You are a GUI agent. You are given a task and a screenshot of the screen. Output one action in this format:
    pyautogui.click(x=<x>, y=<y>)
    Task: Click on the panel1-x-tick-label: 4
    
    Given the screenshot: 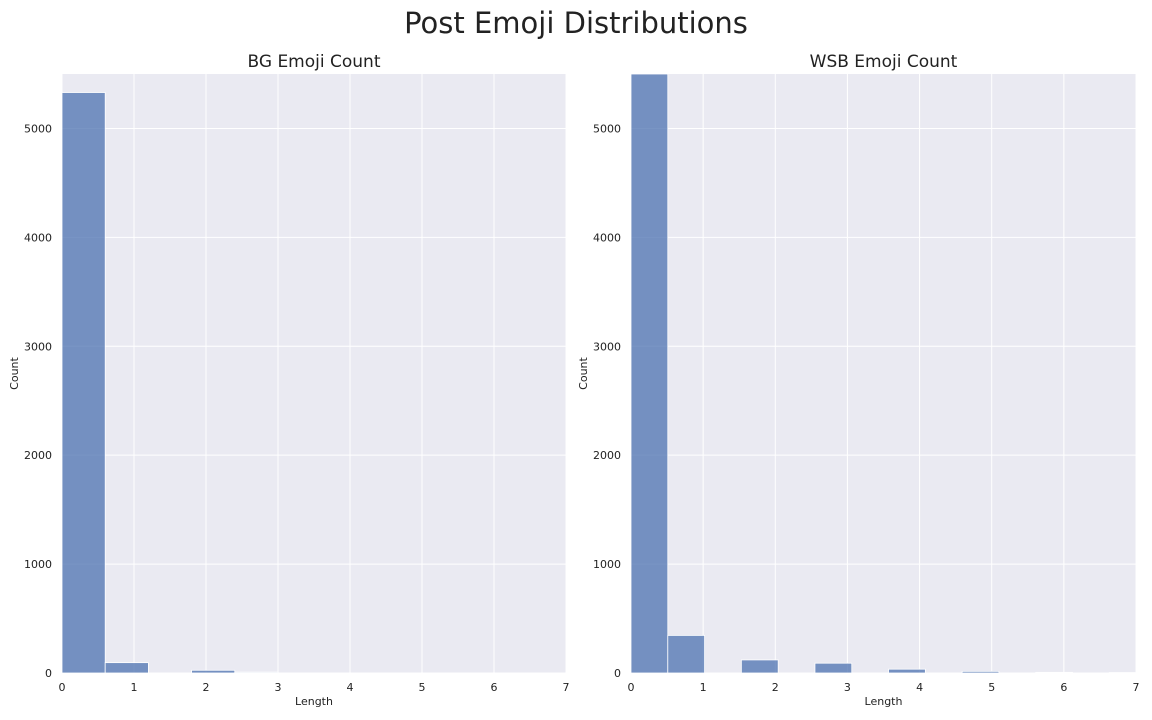 What is the action you would take?
    pyautogui.click(x=350, y=687)
    